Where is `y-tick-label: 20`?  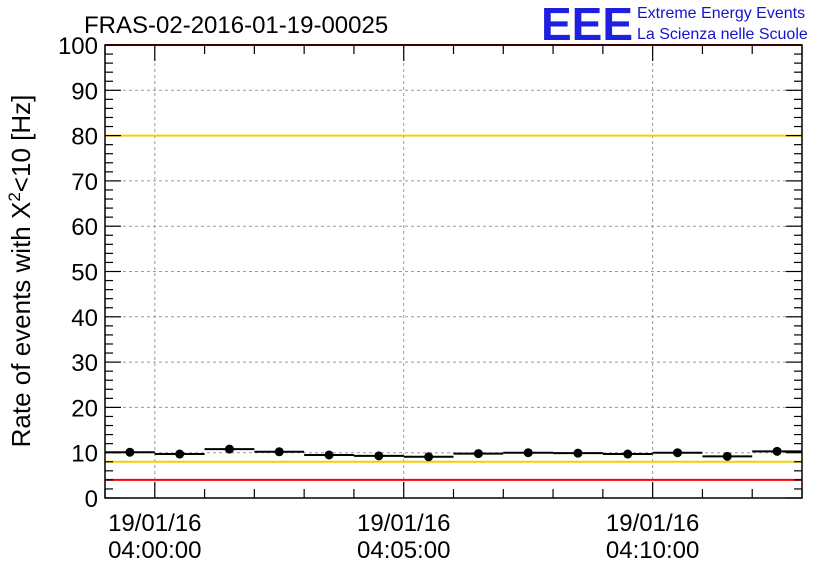
y-tick-label: 20 is located at coordinates (84, 408).